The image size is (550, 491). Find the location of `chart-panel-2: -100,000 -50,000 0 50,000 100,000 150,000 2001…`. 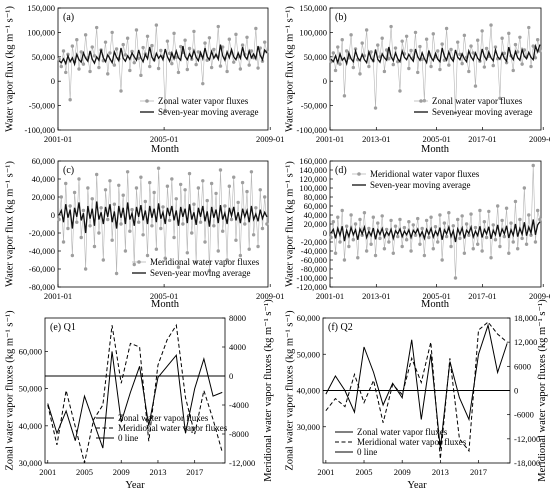

chart-panel-2: -100,000 -50,000 0 50,000 100,000 150,000 2001… is located at coordinates (417, 79).